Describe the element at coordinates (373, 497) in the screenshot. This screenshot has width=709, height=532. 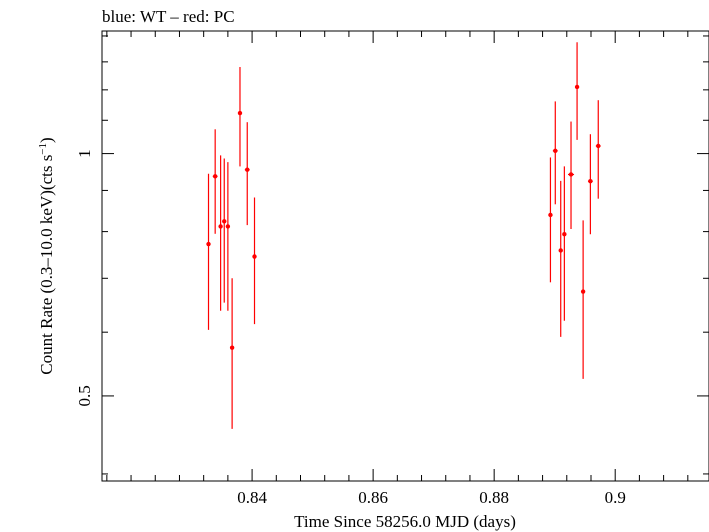
I see `x-tick-label: 0.86` at that location.